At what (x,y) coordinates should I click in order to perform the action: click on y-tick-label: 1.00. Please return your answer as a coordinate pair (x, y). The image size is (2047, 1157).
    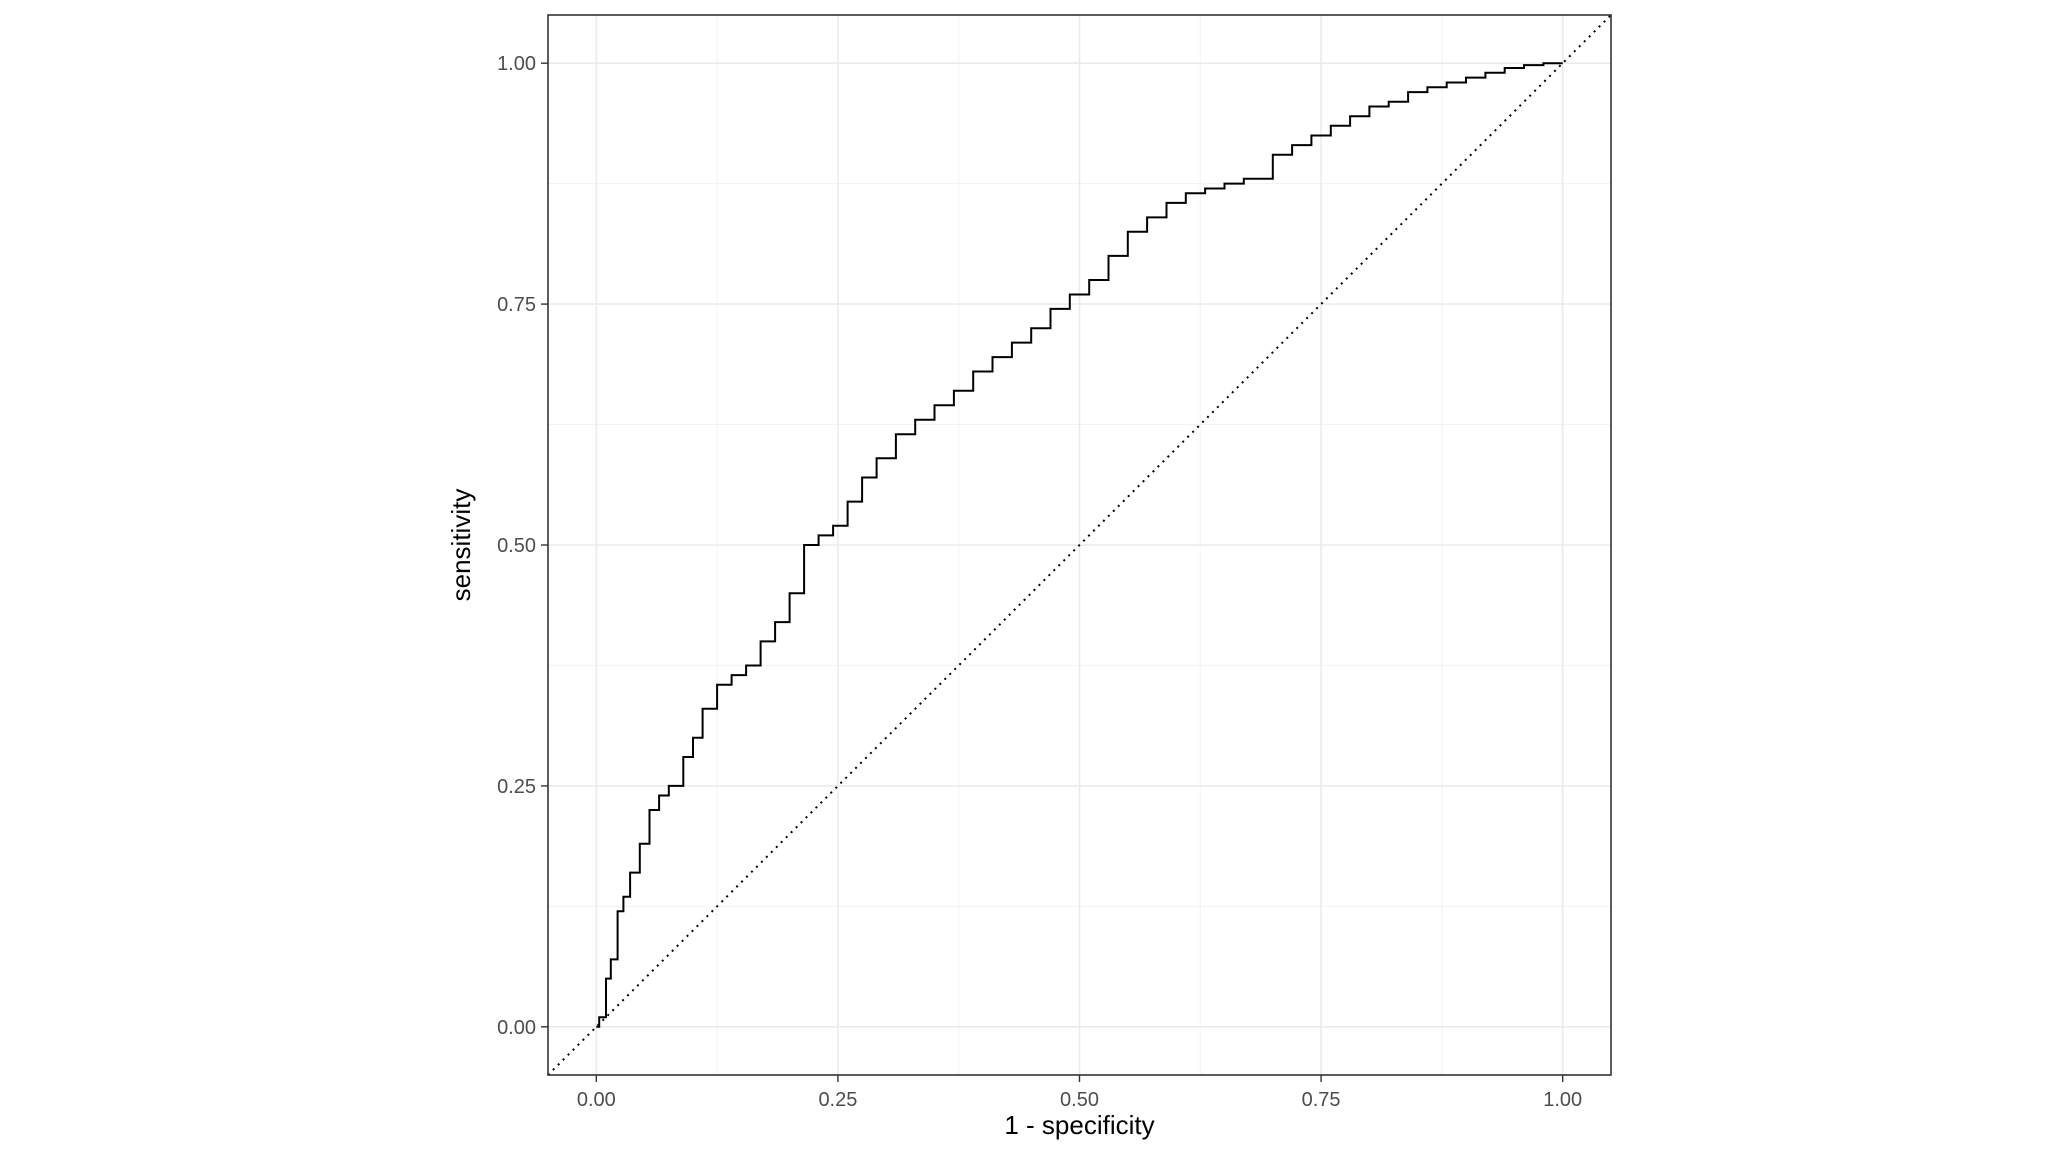
    Looking at the image, I should click on (516, 64).